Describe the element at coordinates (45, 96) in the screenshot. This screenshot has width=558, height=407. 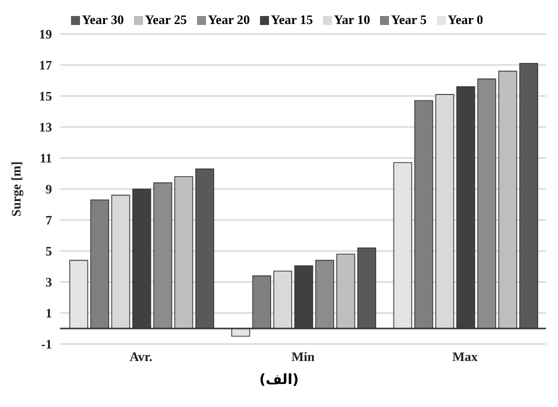
I see `y-tick-label: 15` at that location.